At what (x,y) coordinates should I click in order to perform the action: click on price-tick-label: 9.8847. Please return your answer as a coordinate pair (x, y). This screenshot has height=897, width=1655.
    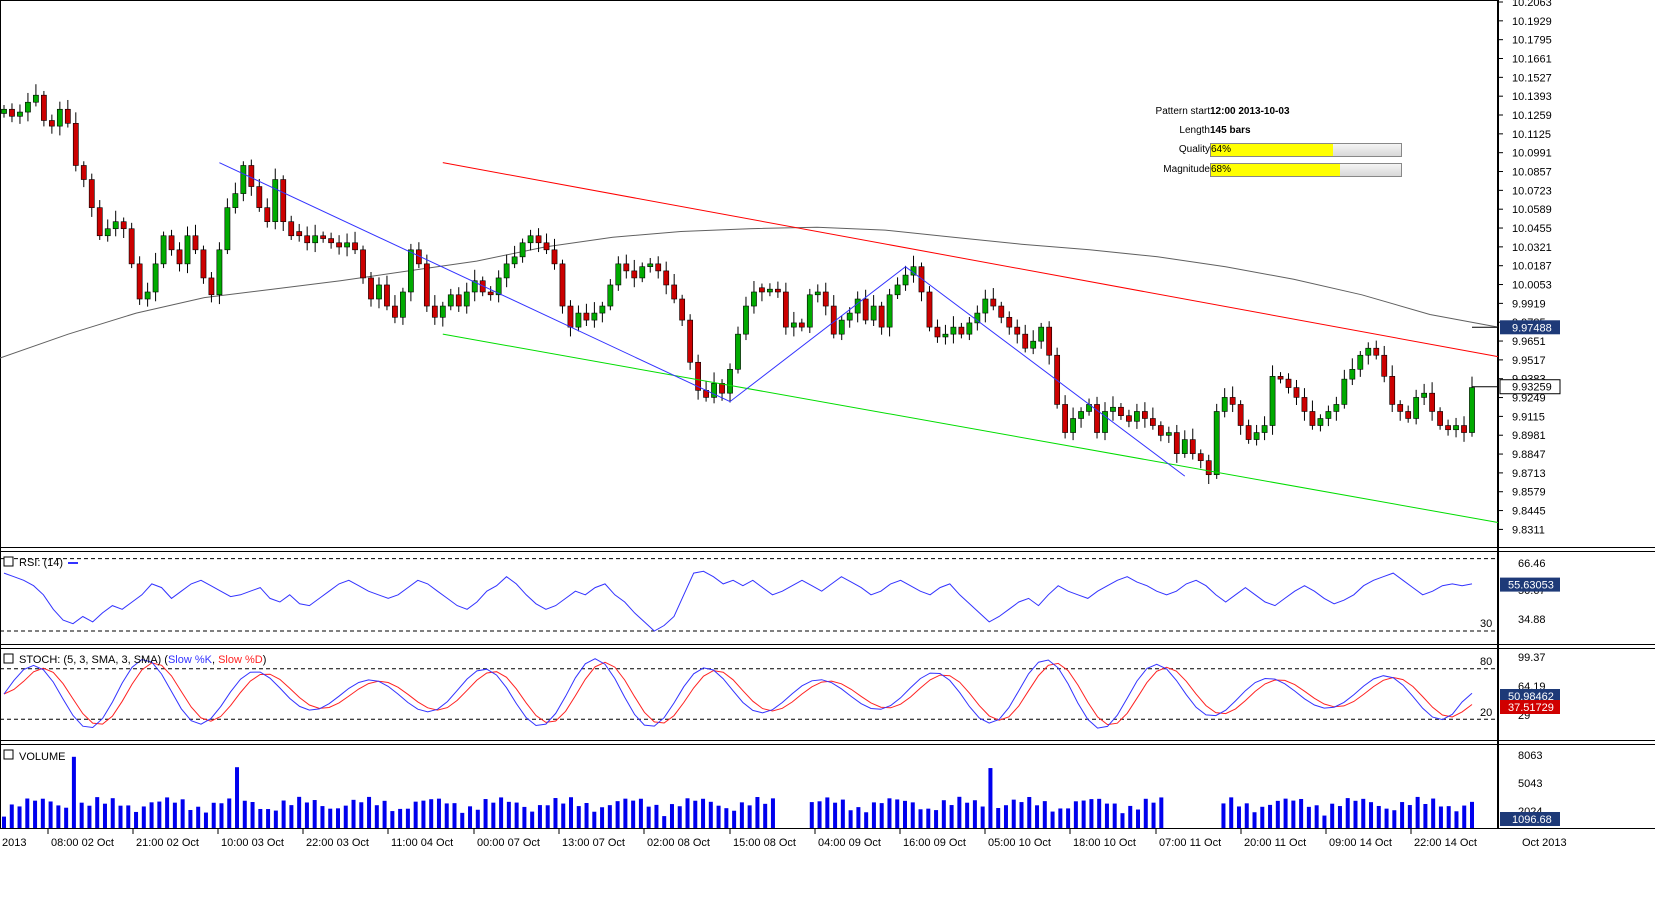
    Looking at the image, I should click on (1529, 455).